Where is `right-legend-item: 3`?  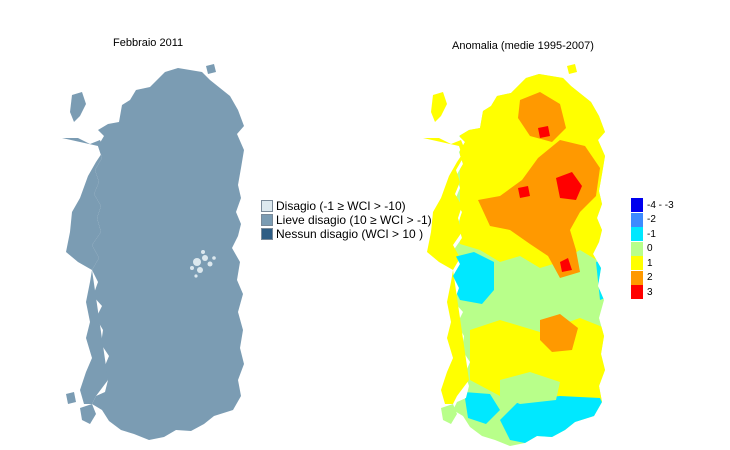
right-legend-item: 3 is located at coordinates (652, 292).